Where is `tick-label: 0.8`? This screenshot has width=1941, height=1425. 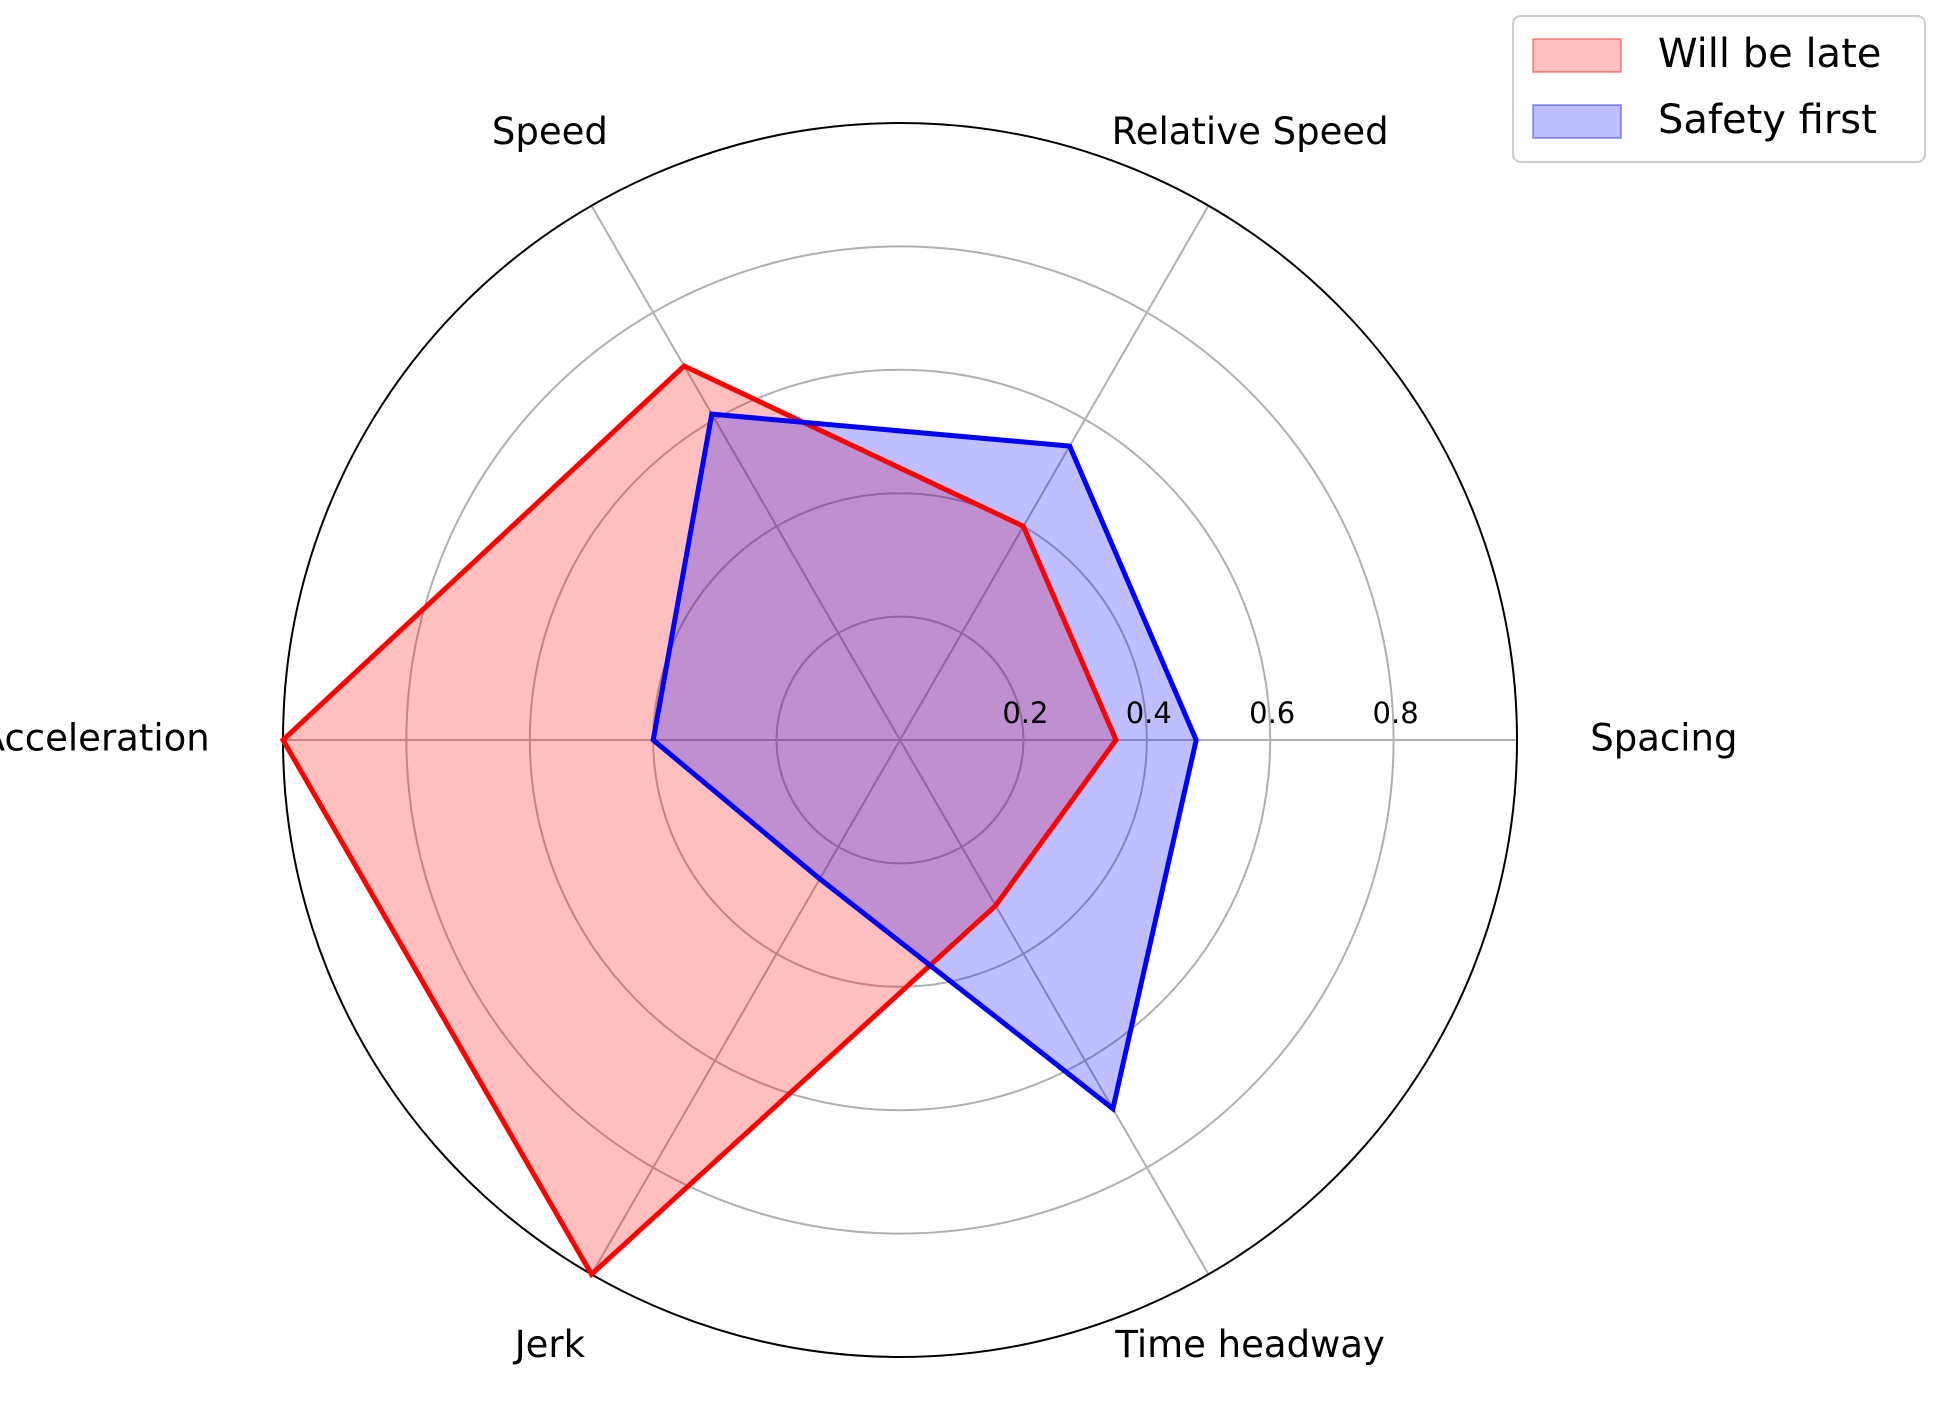
tick-label: 0.8 is located at coordinates (1396, 713).